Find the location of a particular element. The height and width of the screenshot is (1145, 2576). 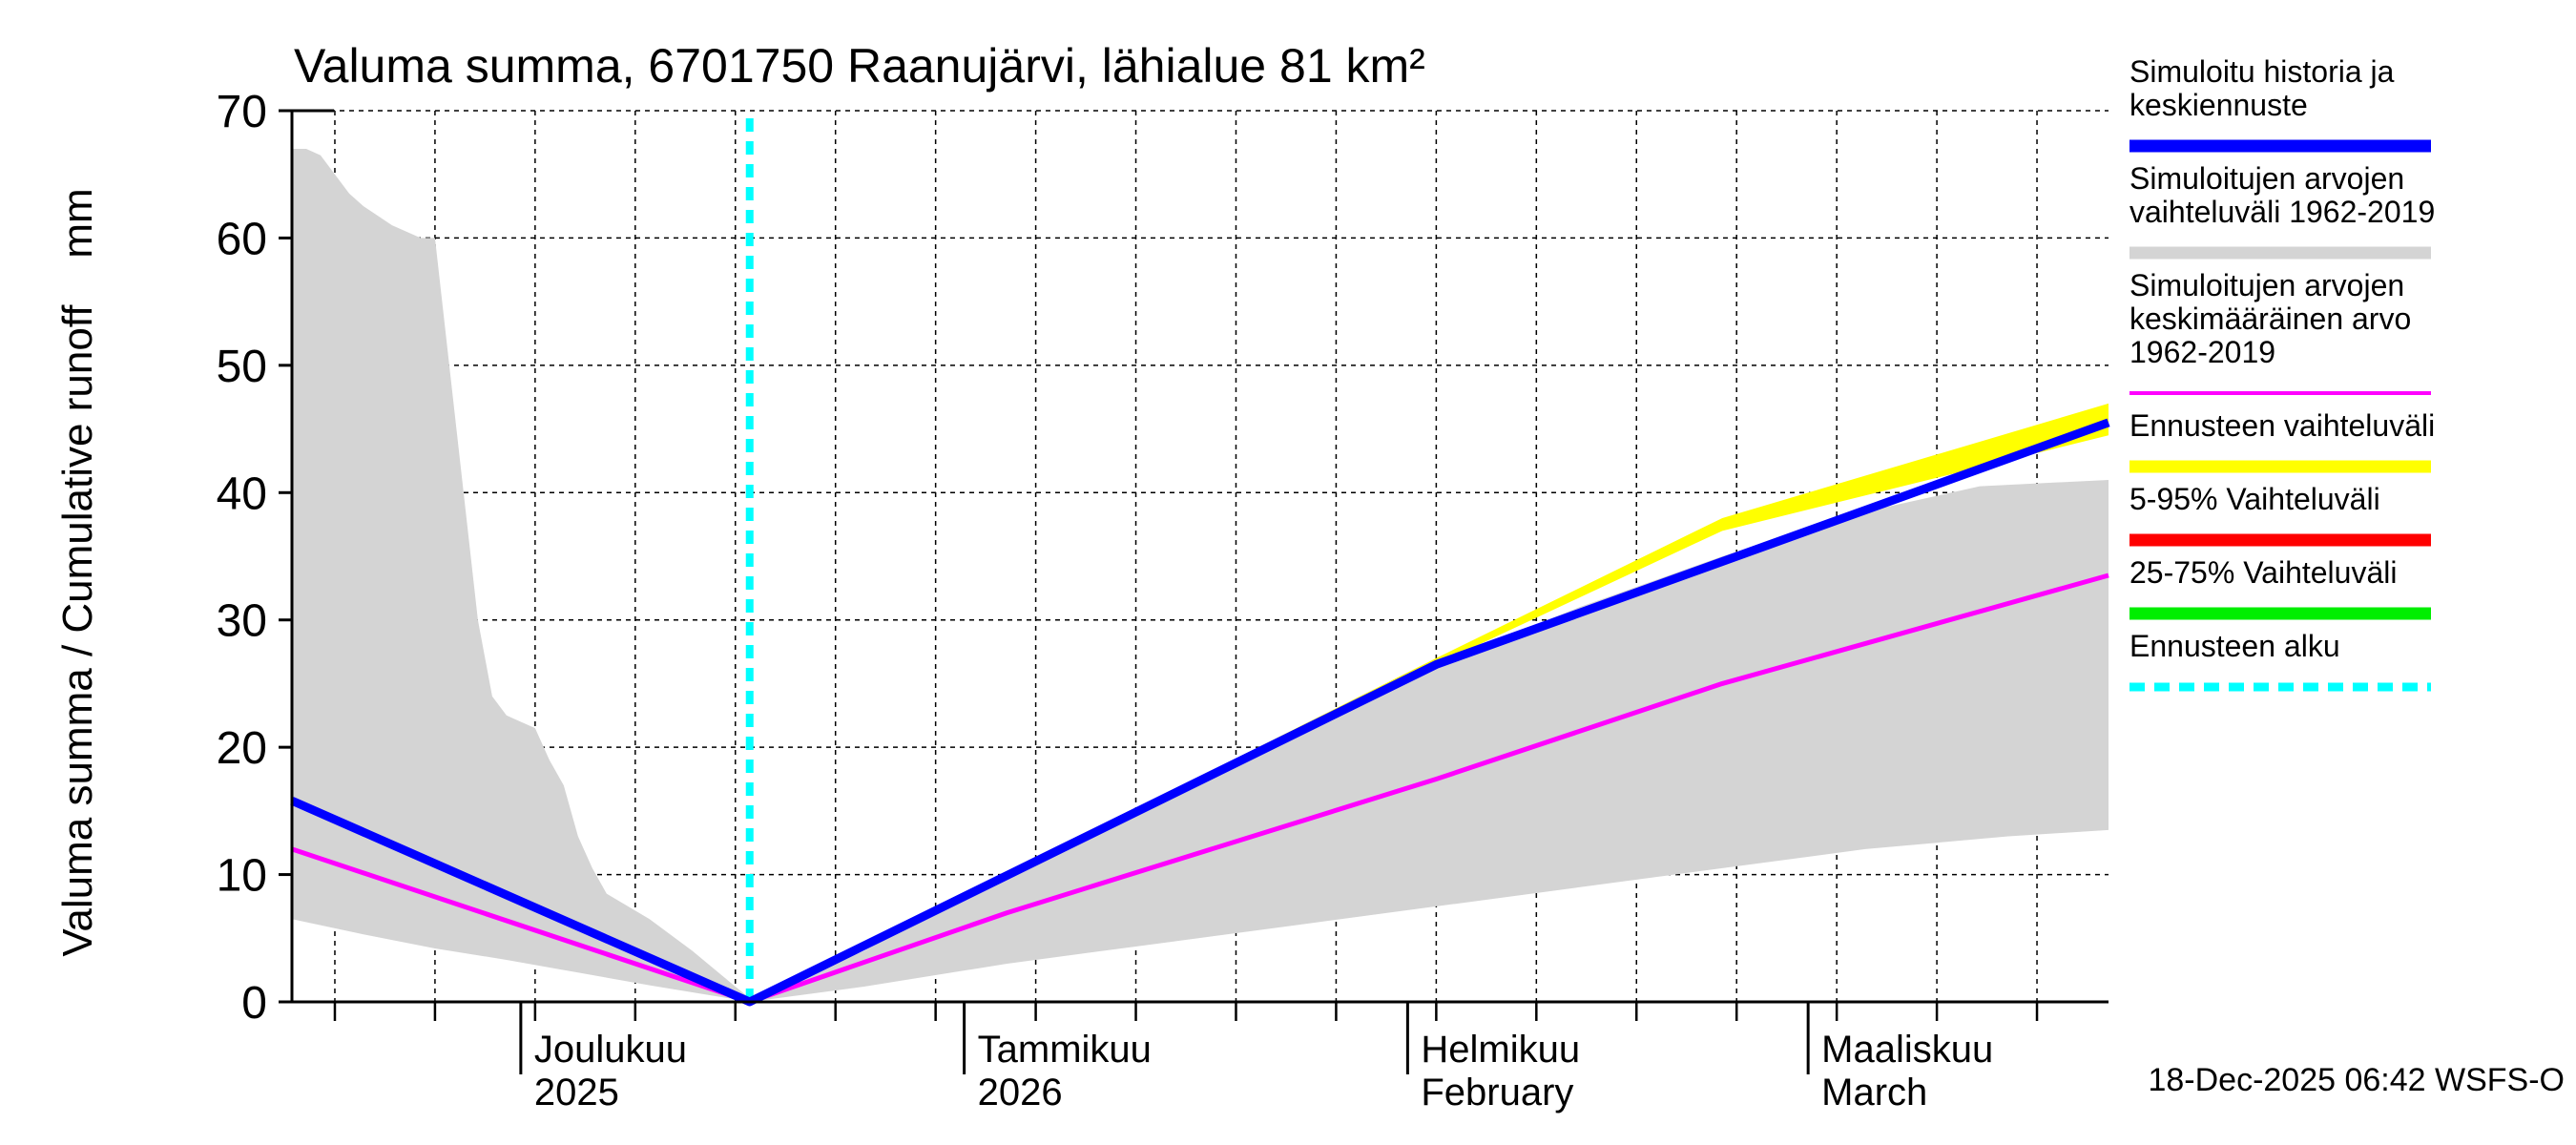

x-year-label: 2025 is located at coordinates (576, 1093).